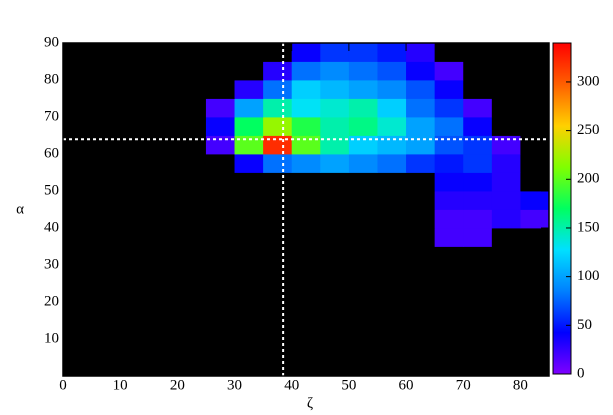 This screenshot has width=613, height=415. What do you see at coordinates (51, 264) in the screenshot?
I see `y-tick-label: 30` at bounding box center [51, 264].